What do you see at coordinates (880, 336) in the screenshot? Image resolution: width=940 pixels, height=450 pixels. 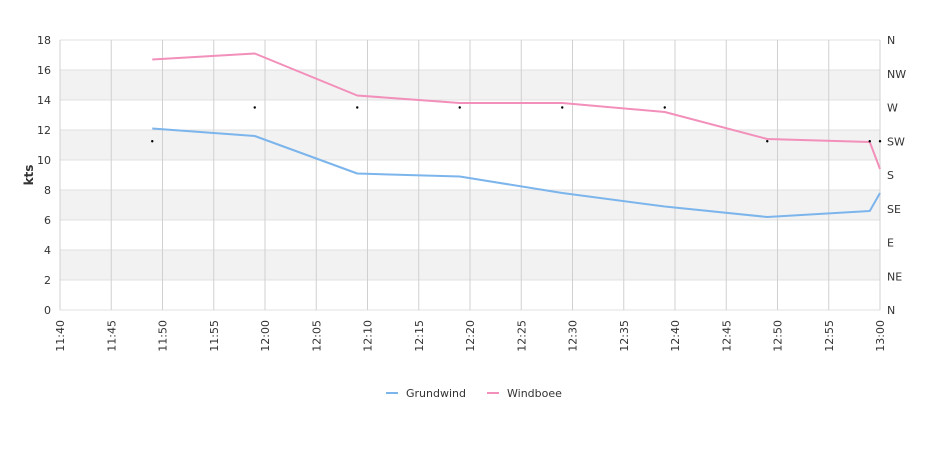 I see `x-tick-label: 13:00` at bounding box center [880, 336].